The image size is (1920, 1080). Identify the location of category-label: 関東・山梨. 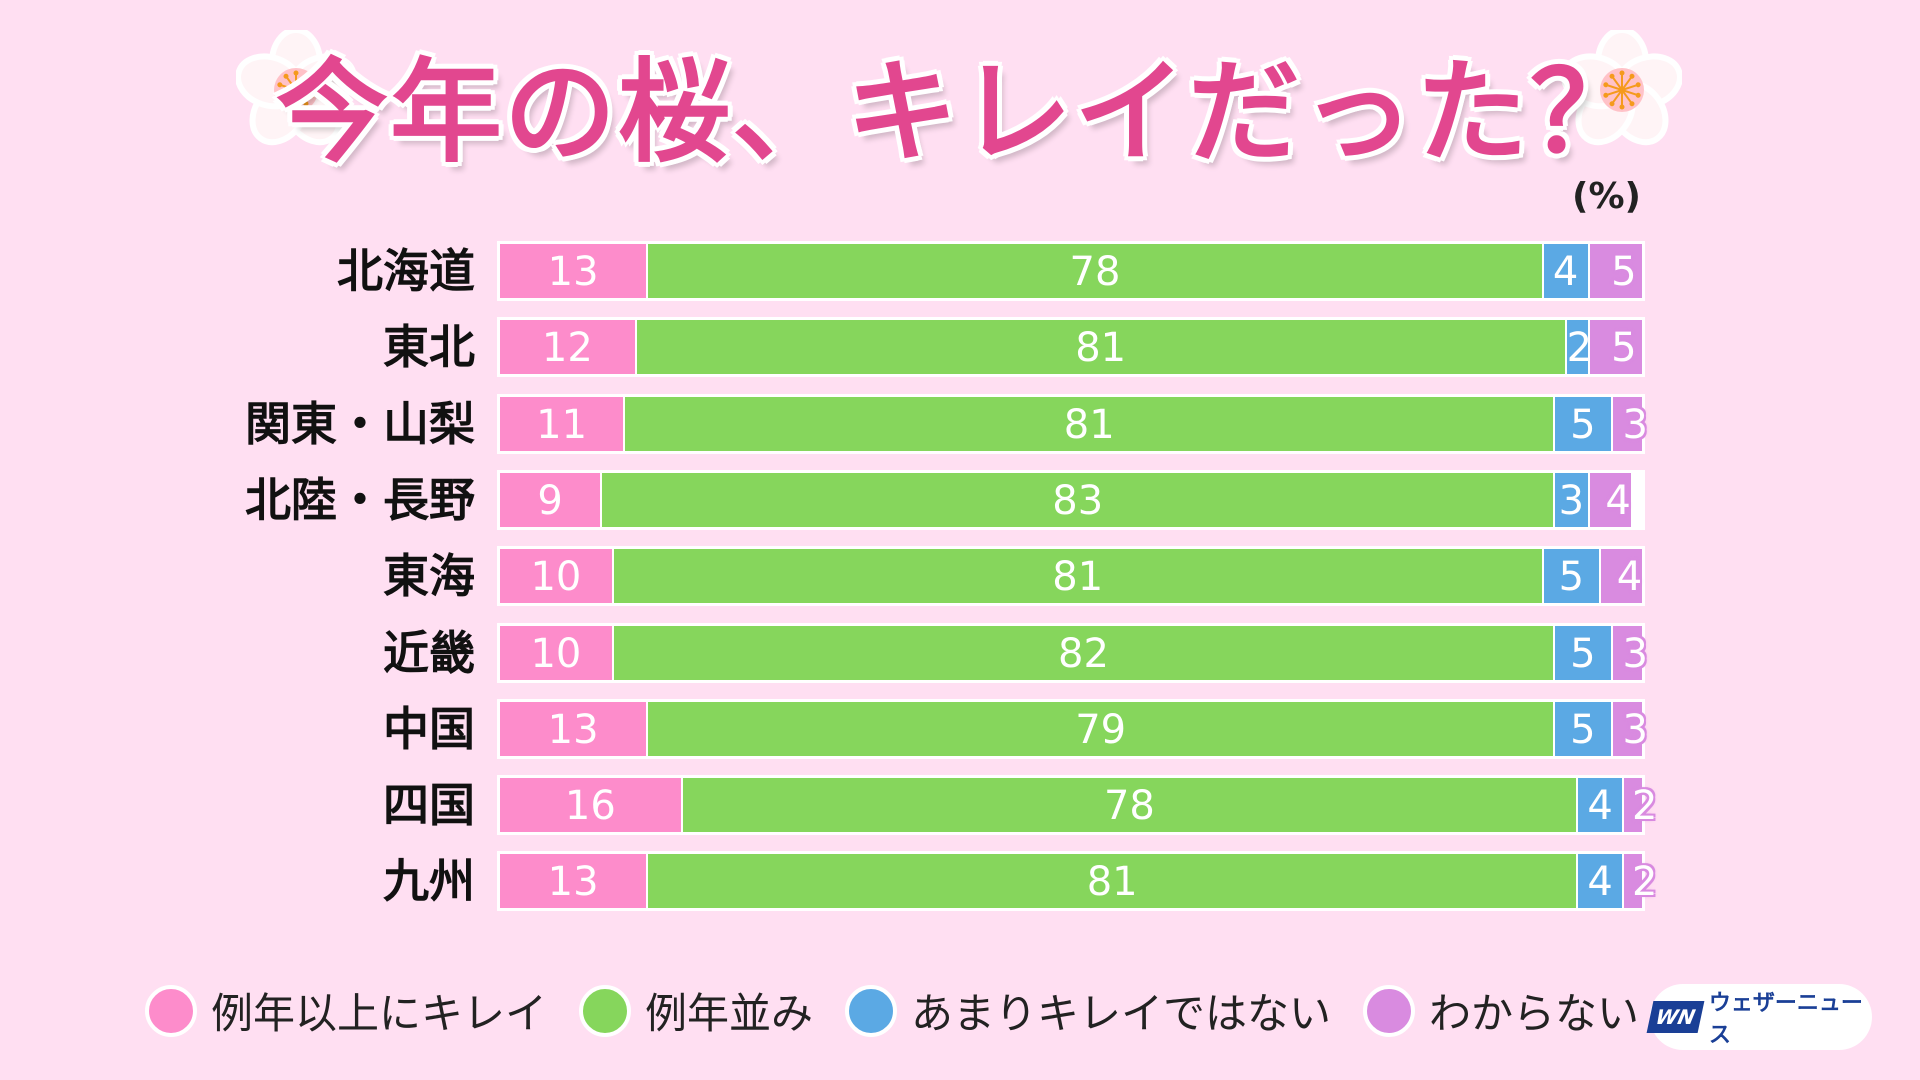
(360, 423).